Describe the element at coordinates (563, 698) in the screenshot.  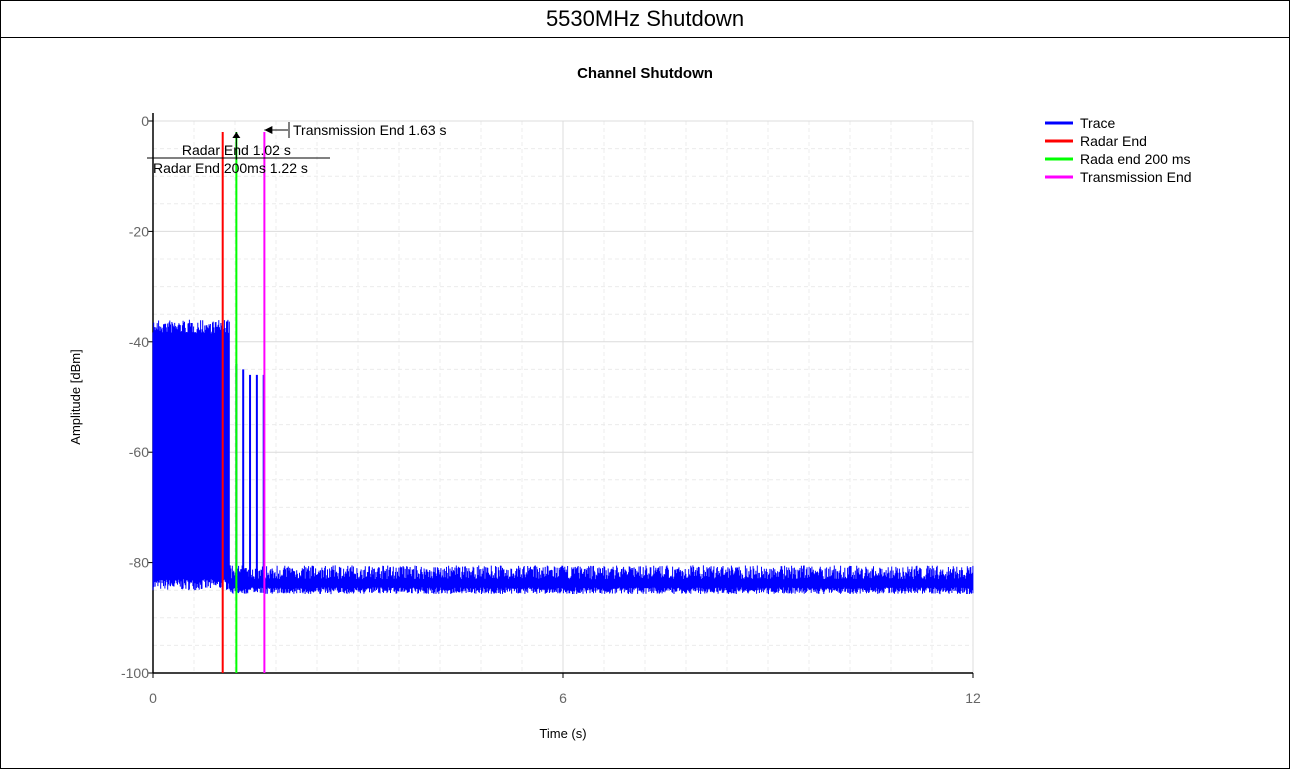
I see `x-tick-label: 6` at that location.